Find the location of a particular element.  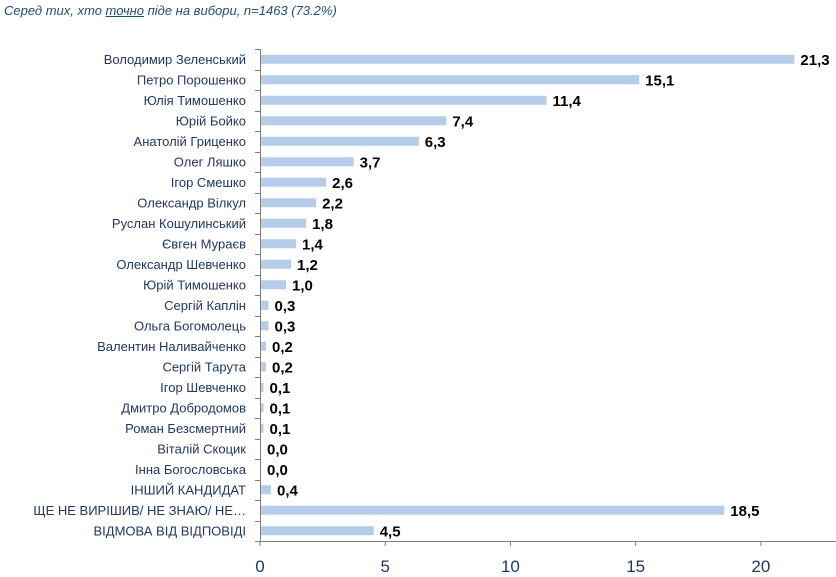

x-tick-label: 5 is located at coordinates (384, 566).